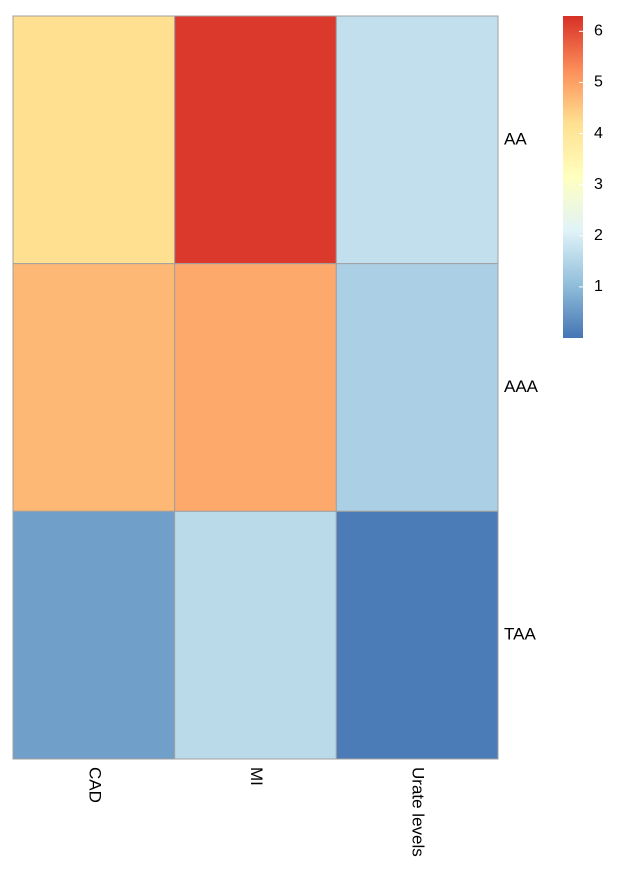 The width and height of the screenshot is (625, 890). Describe the element at coordinates (94, 635) in the screenshot. I see `heatmap-cell-taa-cad` at that location.